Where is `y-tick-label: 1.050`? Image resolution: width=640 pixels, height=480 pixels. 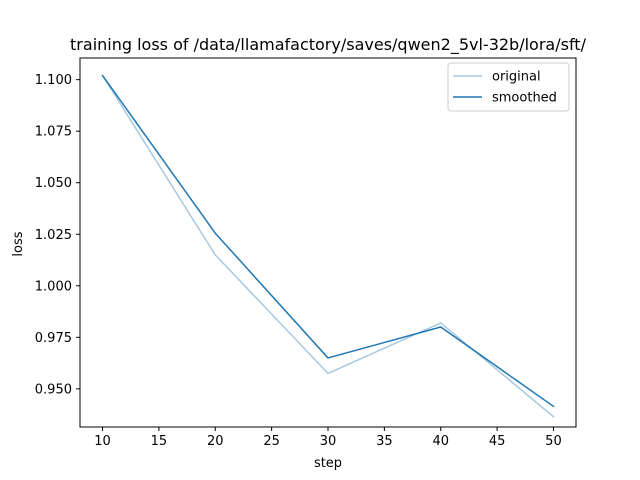 y-tick-label: 1.050 is located at coordinates (53, 183).